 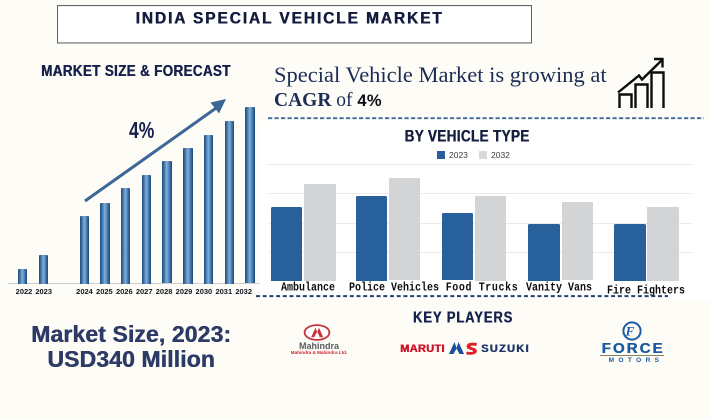 What do you see at coordinates (630, 331) in the screenshot?
I see `svg-text: F` at bounding box center [630, 331].